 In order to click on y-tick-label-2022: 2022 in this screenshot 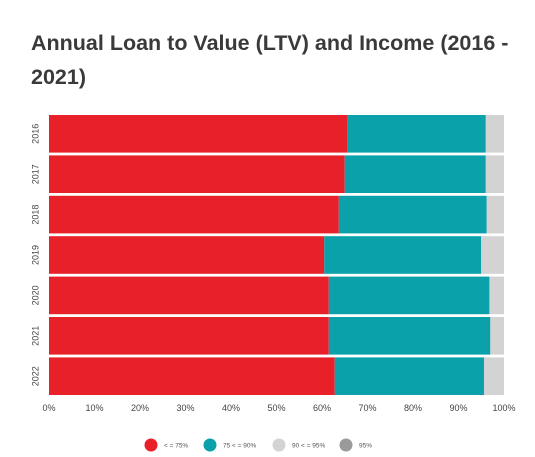, I will do `click(35, 376)`.